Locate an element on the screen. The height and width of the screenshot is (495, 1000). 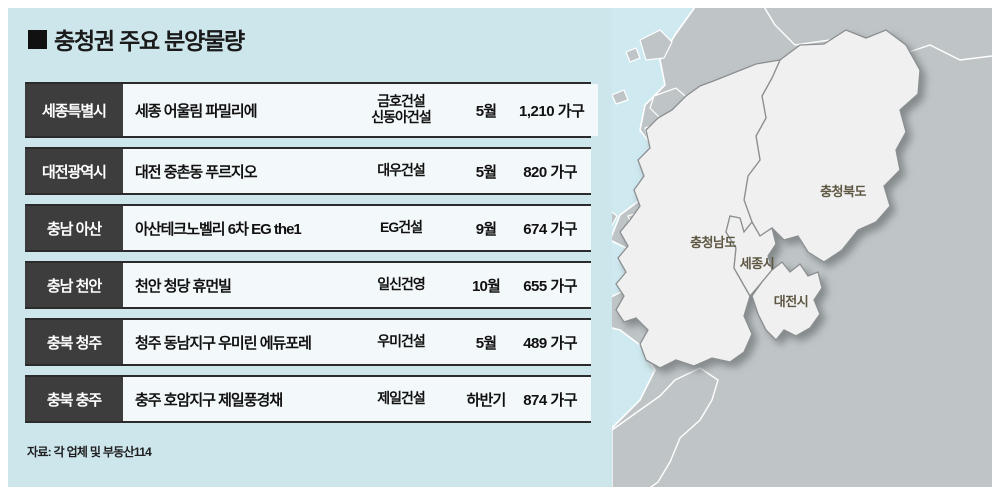
row-region: 세종특별시 is located at coordinates (74, 110).